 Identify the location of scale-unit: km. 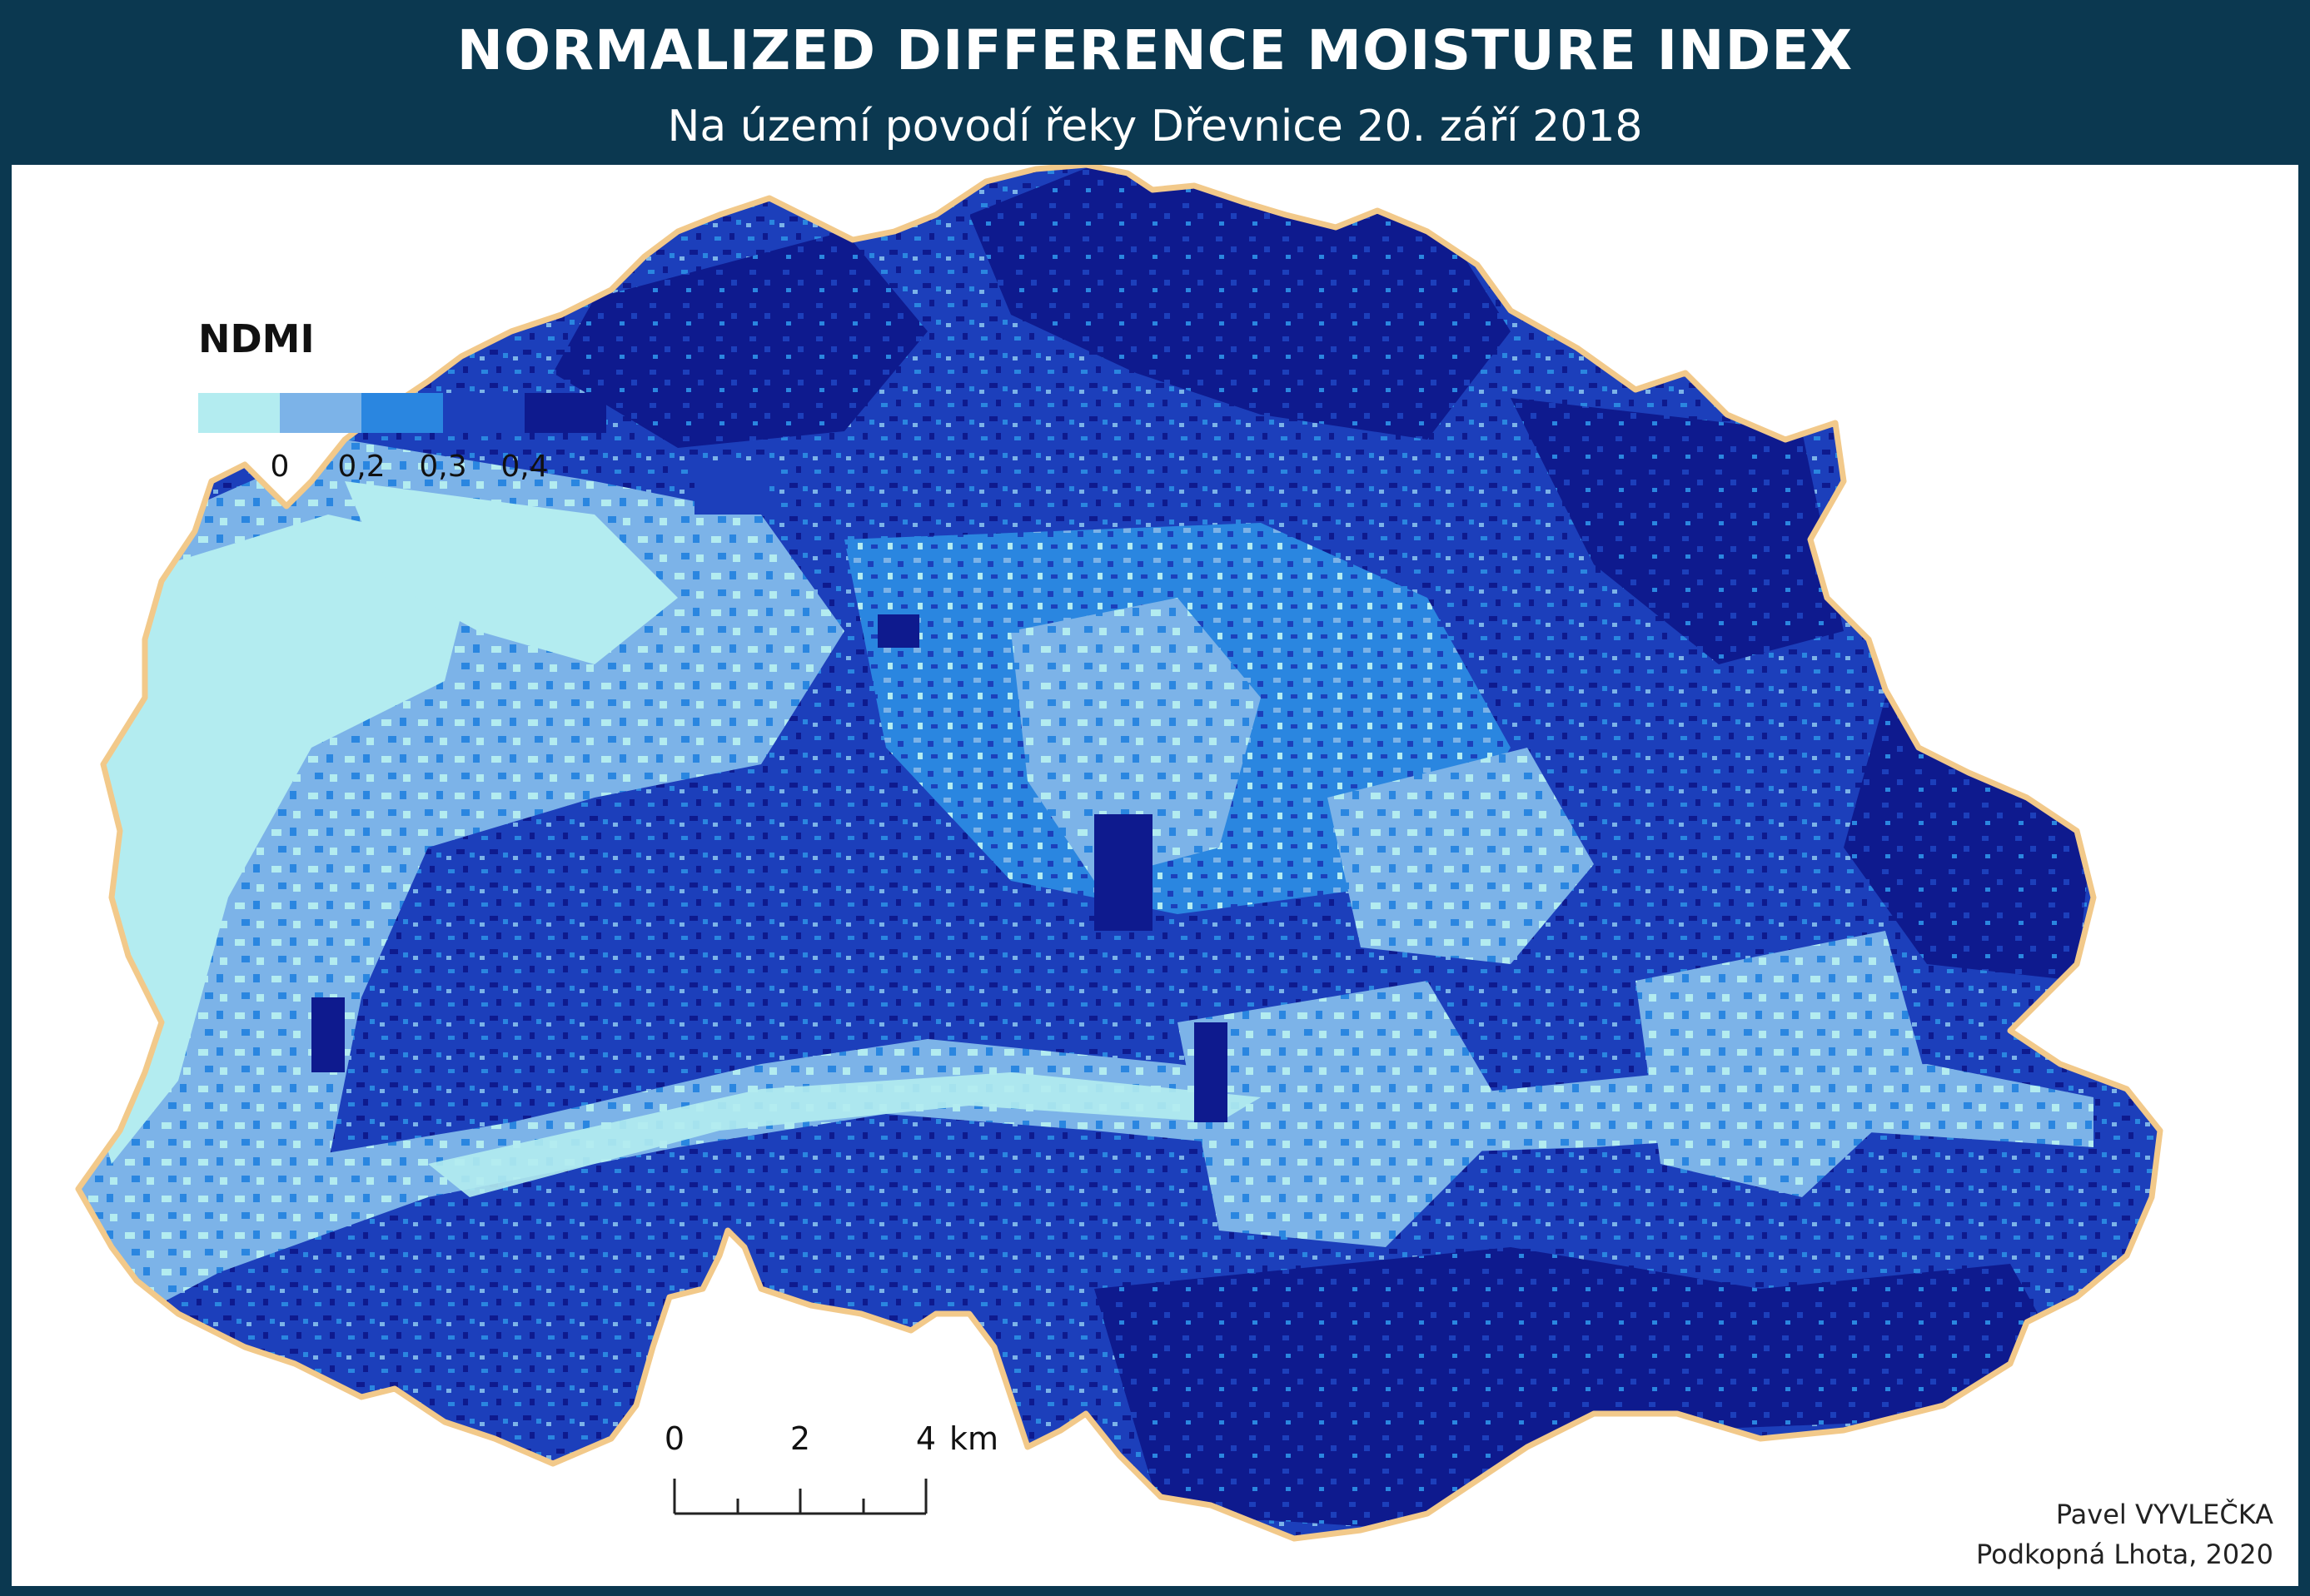
(974, 1438).